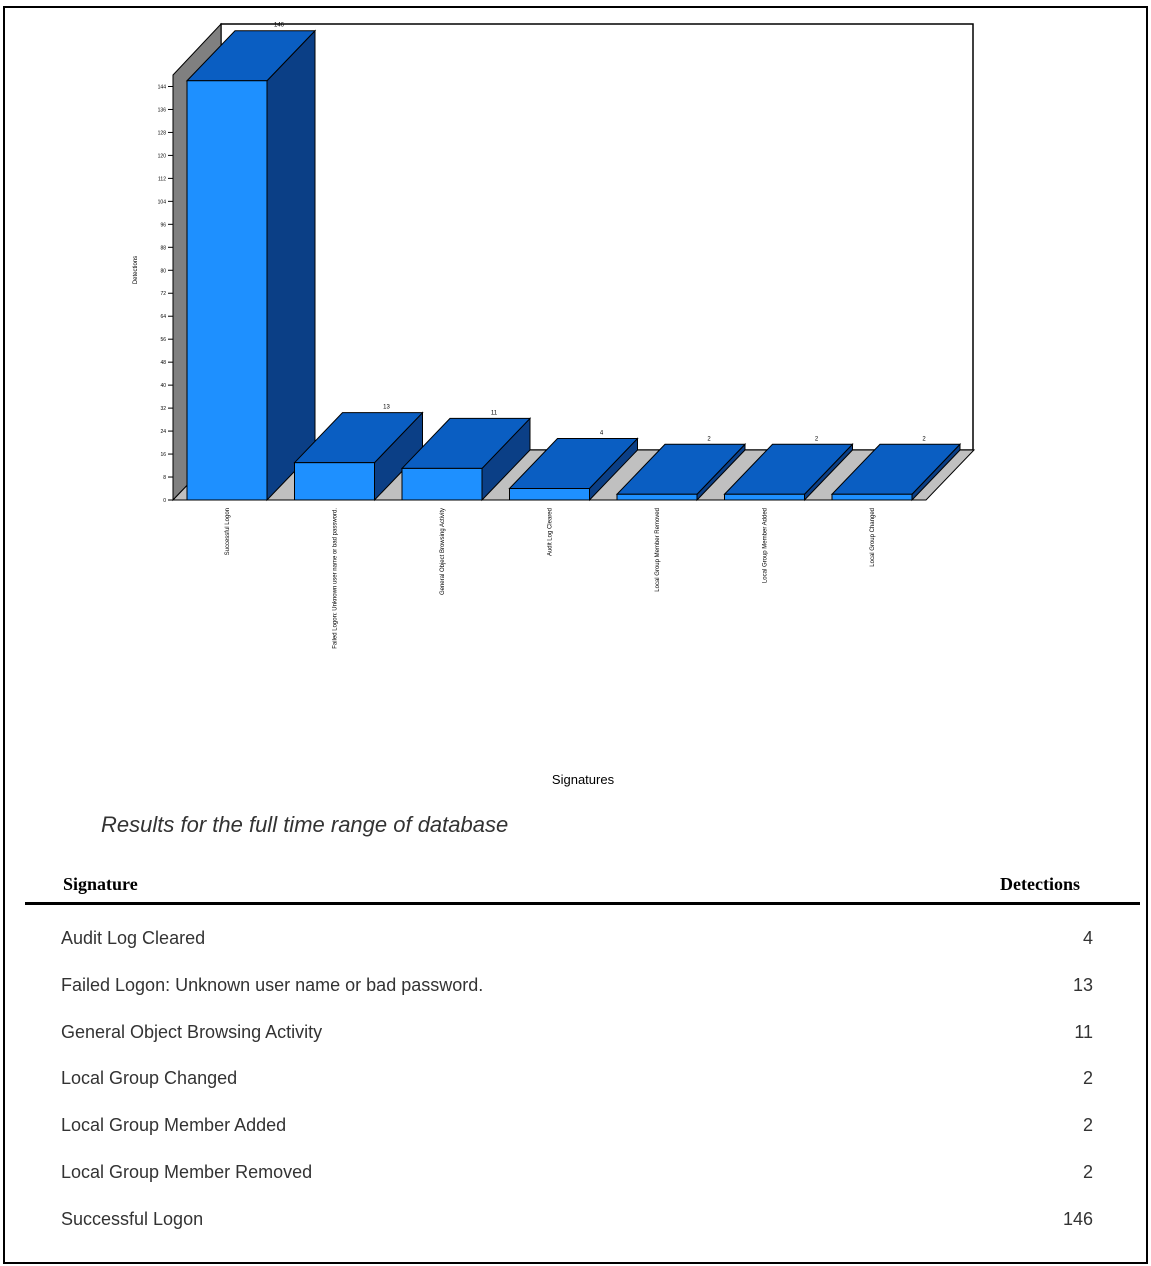 This screenshot has height=1266, width=1151. Describe the element at coordinates (162, 202) in the screenshot. I see `y-tick-label: 104` at that location.